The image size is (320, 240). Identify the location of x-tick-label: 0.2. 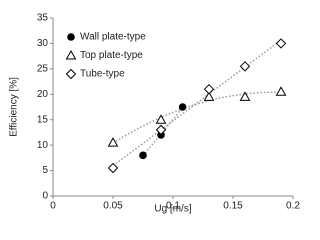
(293, 206).